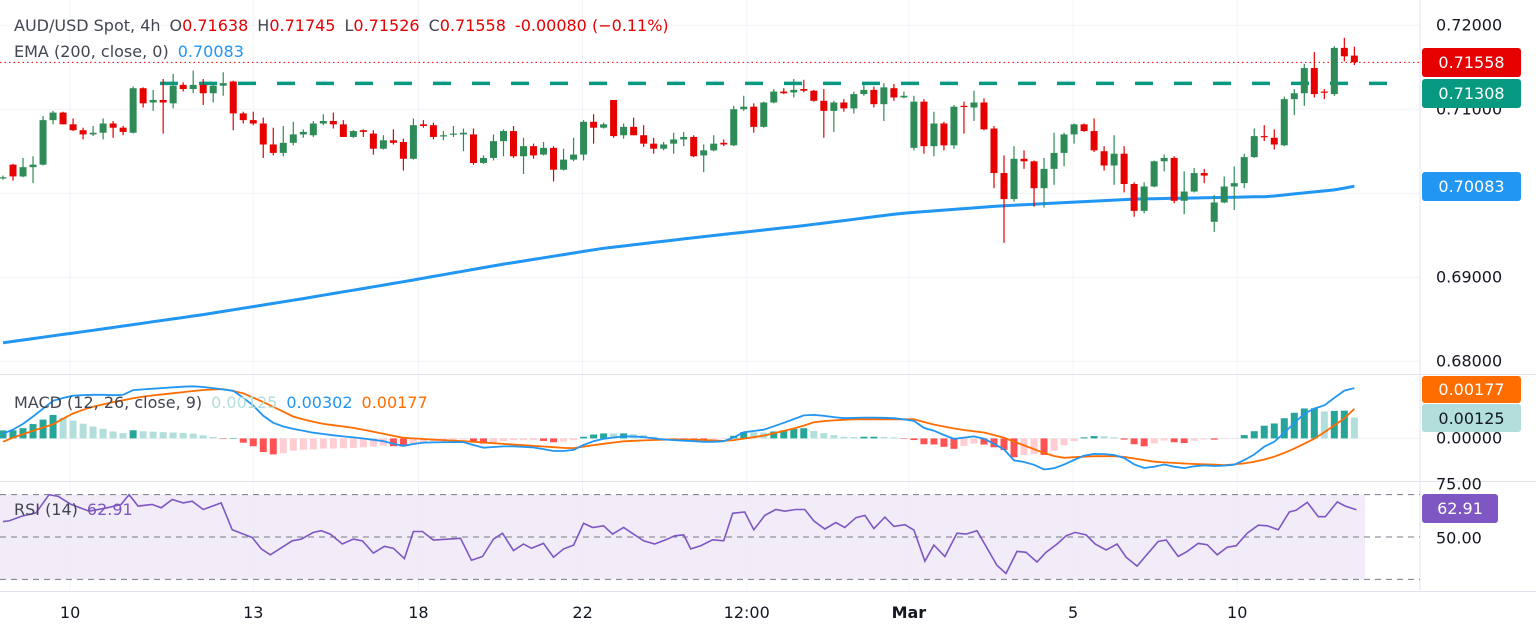  What do you see at coordinates (215, 25) in the screenshot?
I see `open-value: 0.71638` at bounding box center [215, 25].